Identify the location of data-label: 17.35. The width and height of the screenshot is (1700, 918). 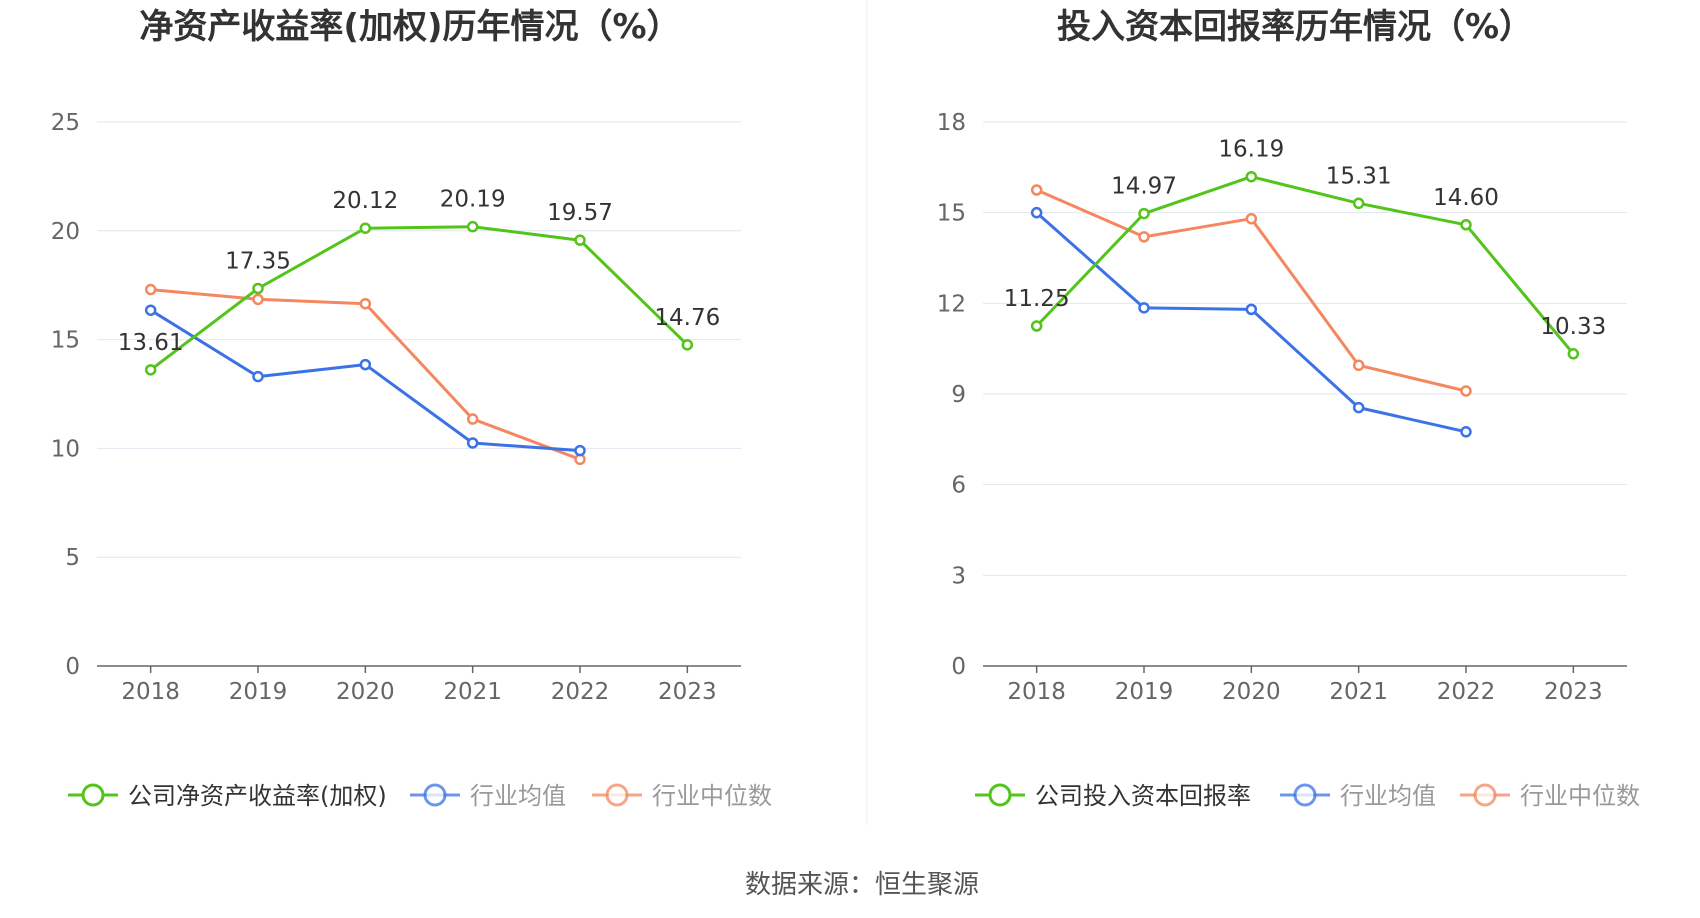
(258, 261).